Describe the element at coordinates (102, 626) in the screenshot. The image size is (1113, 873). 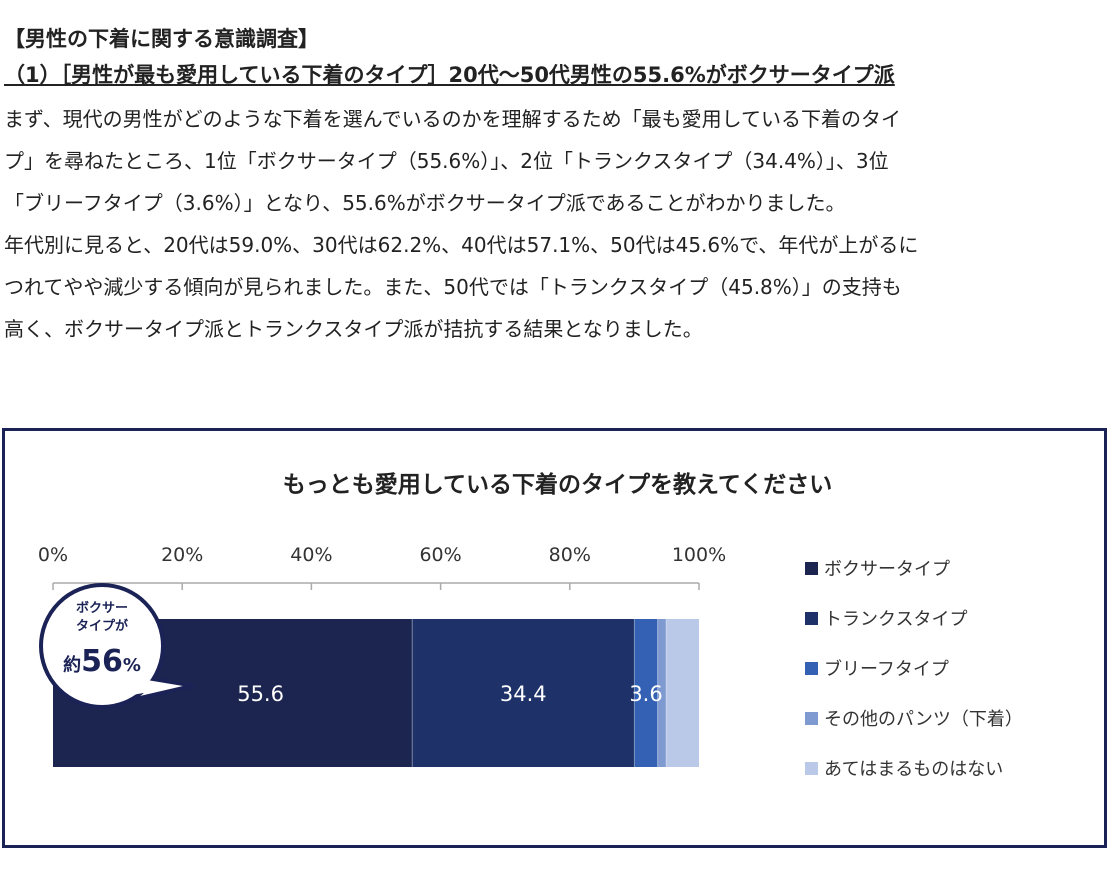
I see `callout-line2: タイプが` at that location.